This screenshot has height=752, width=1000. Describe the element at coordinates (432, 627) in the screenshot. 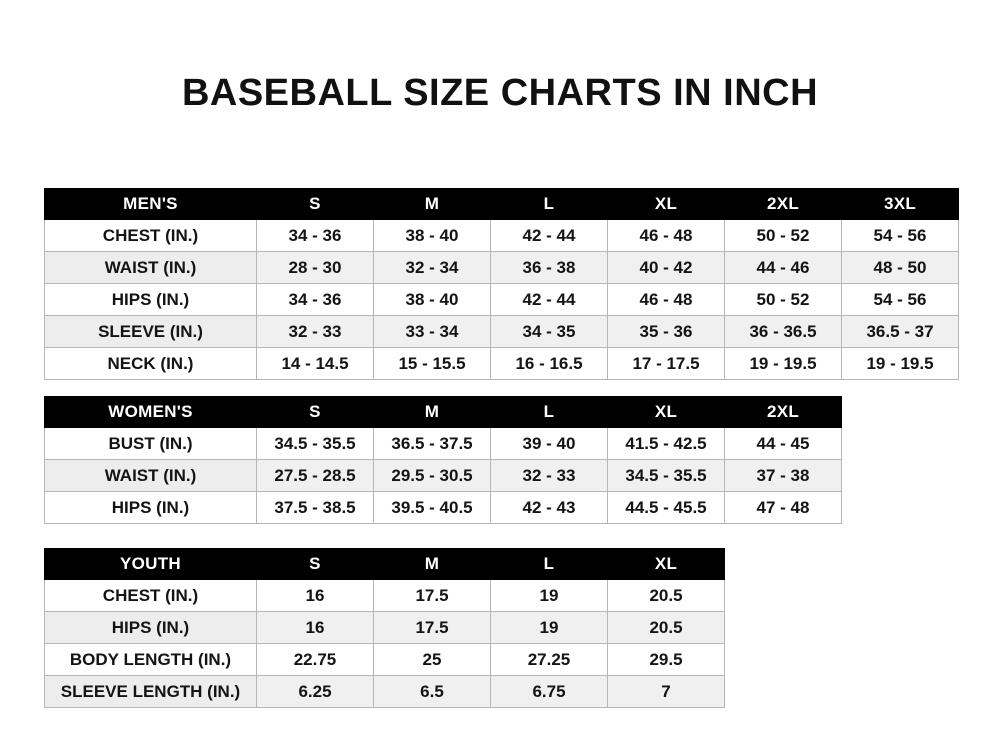

I see `youth-measurement-cell: 17.5` at that location.